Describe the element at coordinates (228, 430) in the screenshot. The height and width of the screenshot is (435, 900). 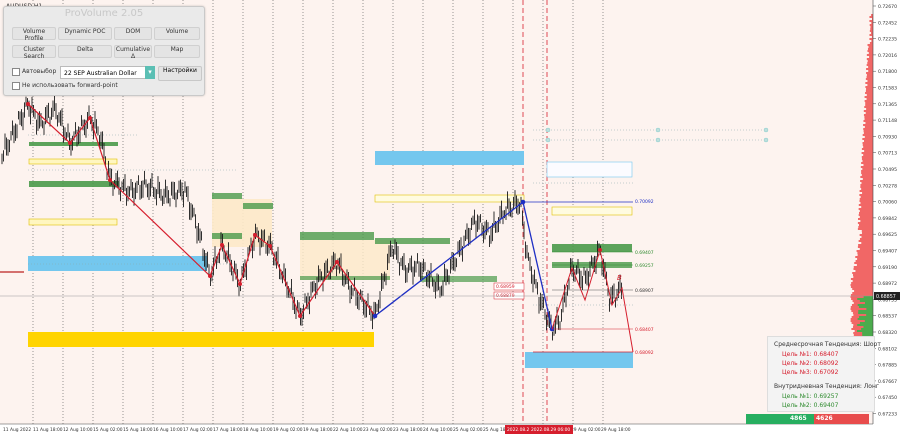
I see `time-axis-label: 17 Aug 18:00` at that location.